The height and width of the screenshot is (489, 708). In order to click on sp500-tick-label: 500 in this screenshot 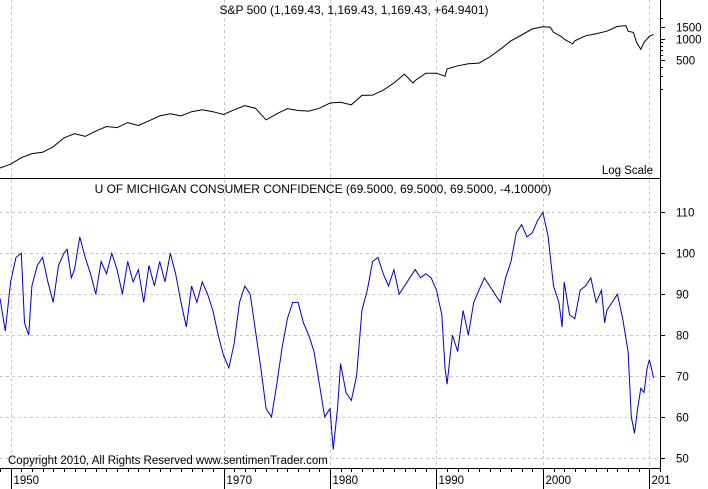, I will do `click(685, 62)`.